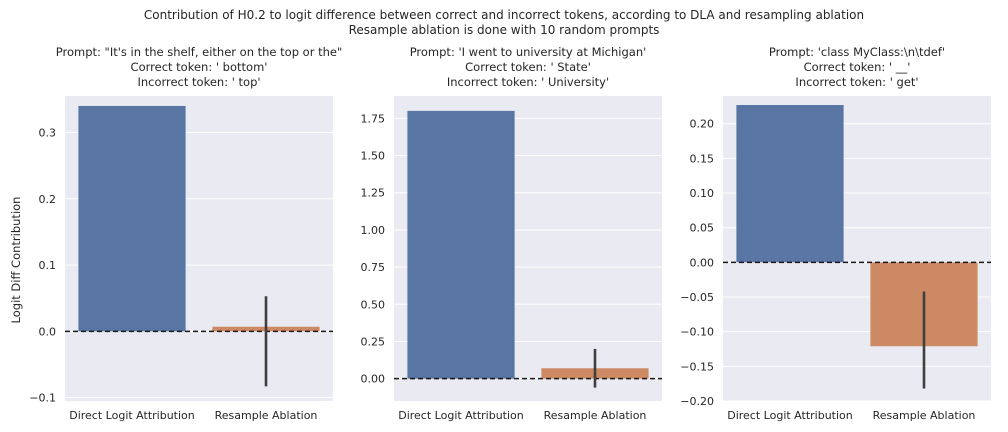 This screenshot has height=432, width=1008. What do you see at coordinates (373, 267) in the screenshot?
I see `y-tick-label: 0.75` at bounding box center [373, 267].